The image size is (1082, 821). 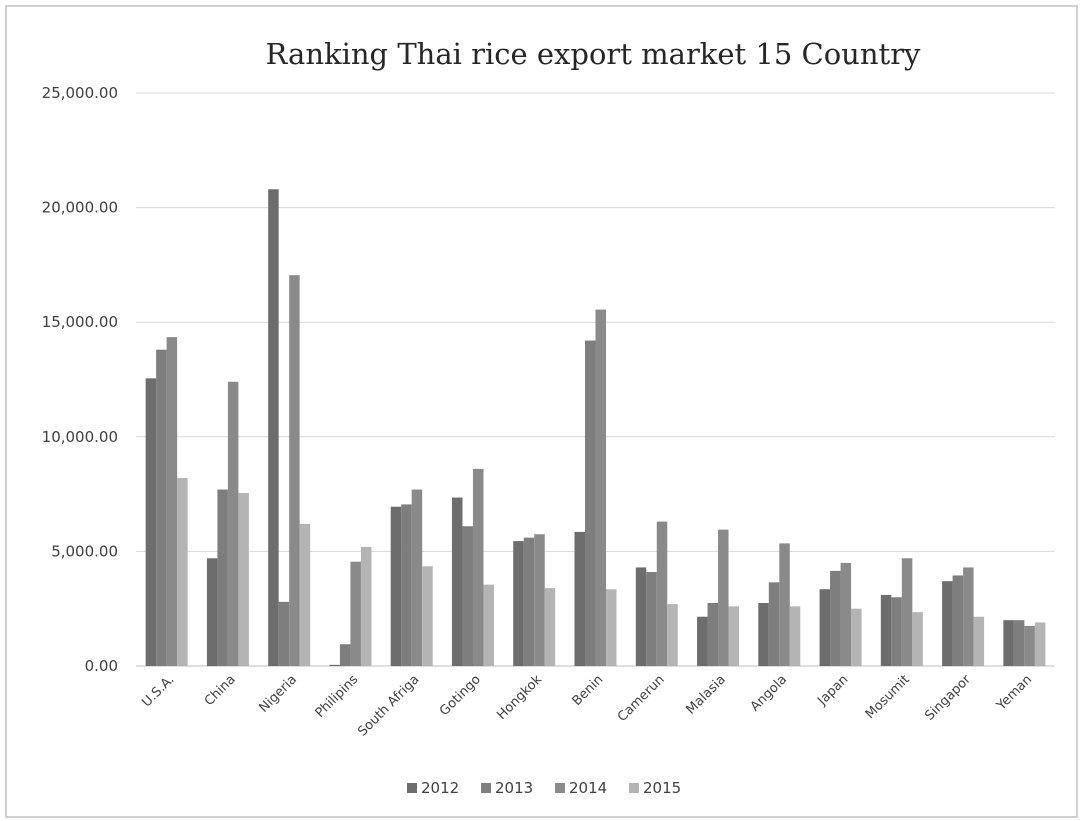 I want to click on legend-label: 2015, so click(x=662, y=788).